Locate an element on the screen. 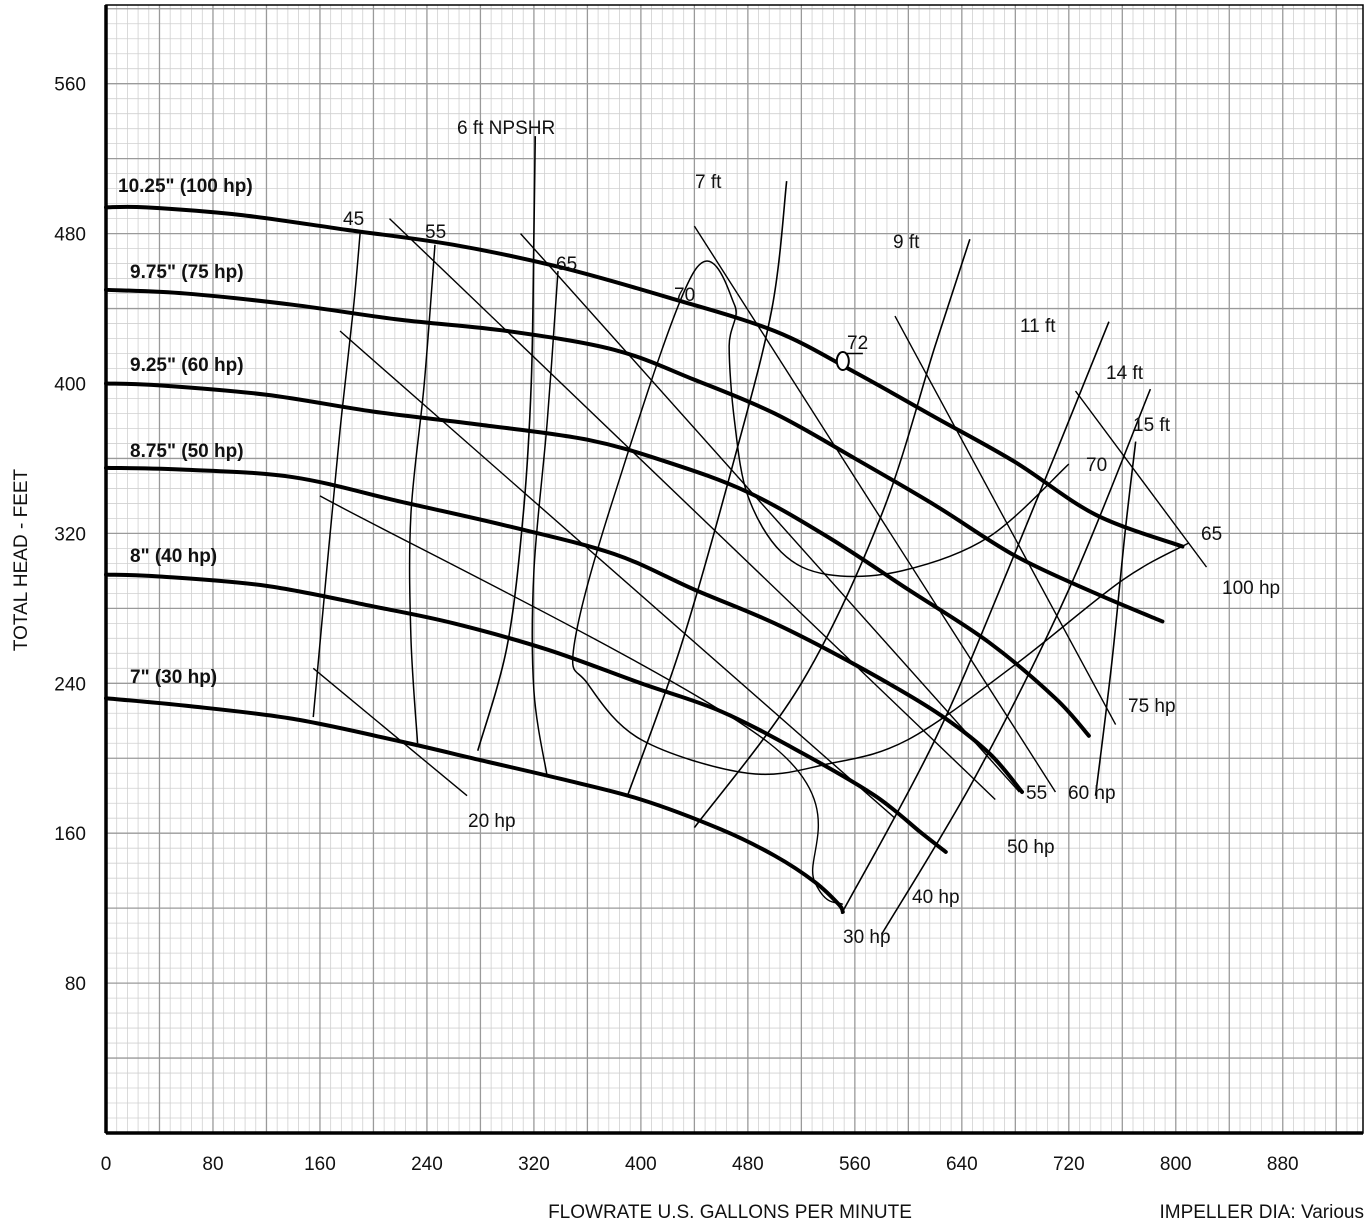 Image resolution: width=1369 pixels, height=1229 pixels. efficiency-label-2: 65 is located at coordinates (566, 264).